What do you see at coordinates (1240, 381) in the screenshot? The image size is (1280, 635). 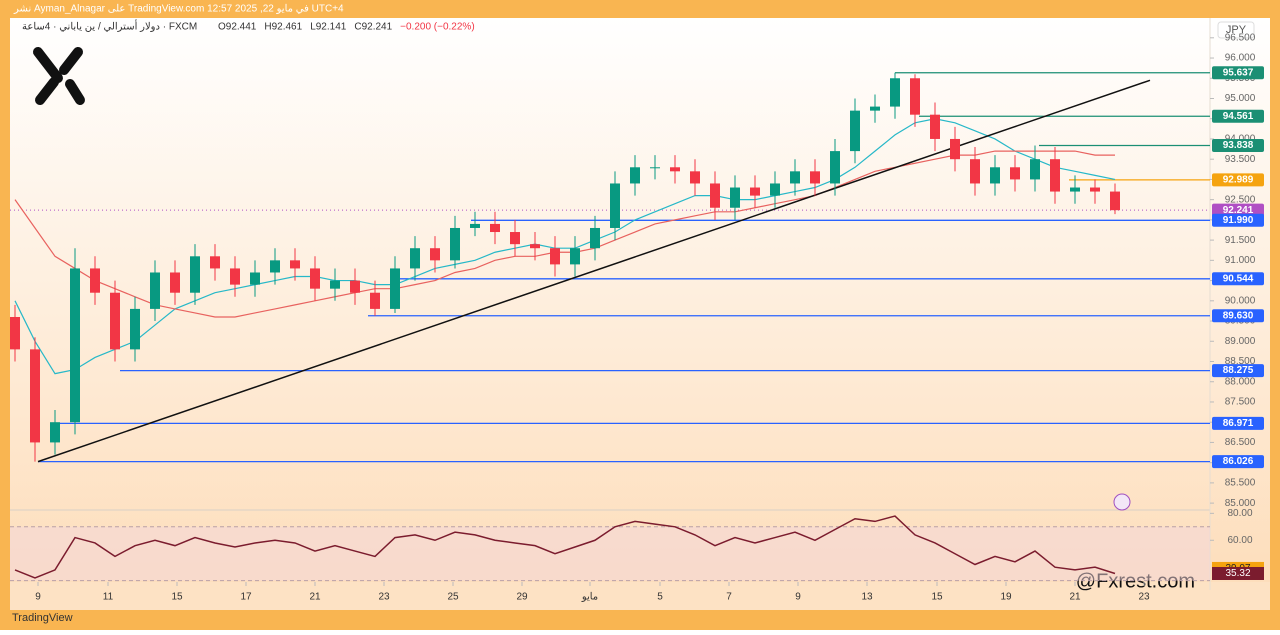 I see `y-tick-label: 88.000` at bounding box center [1240, 381].